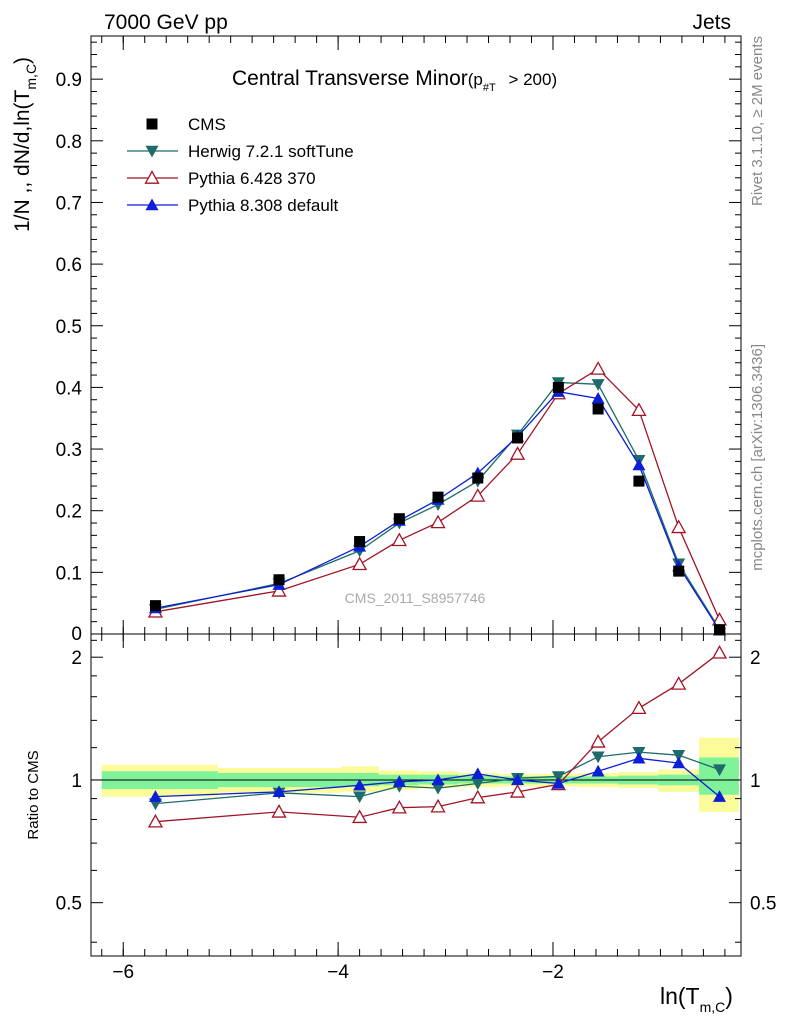 The image size is (786, 1024). I want to click on y-axis-label-main: 1/N ,, dN/d,ln(T, so click(22, 160).